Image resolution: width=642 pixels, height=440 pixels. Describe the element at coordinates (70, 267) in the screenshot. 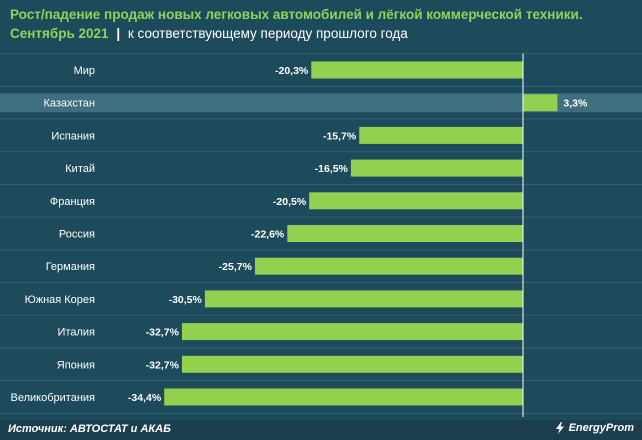

I see `category-label: Германия` at that location.